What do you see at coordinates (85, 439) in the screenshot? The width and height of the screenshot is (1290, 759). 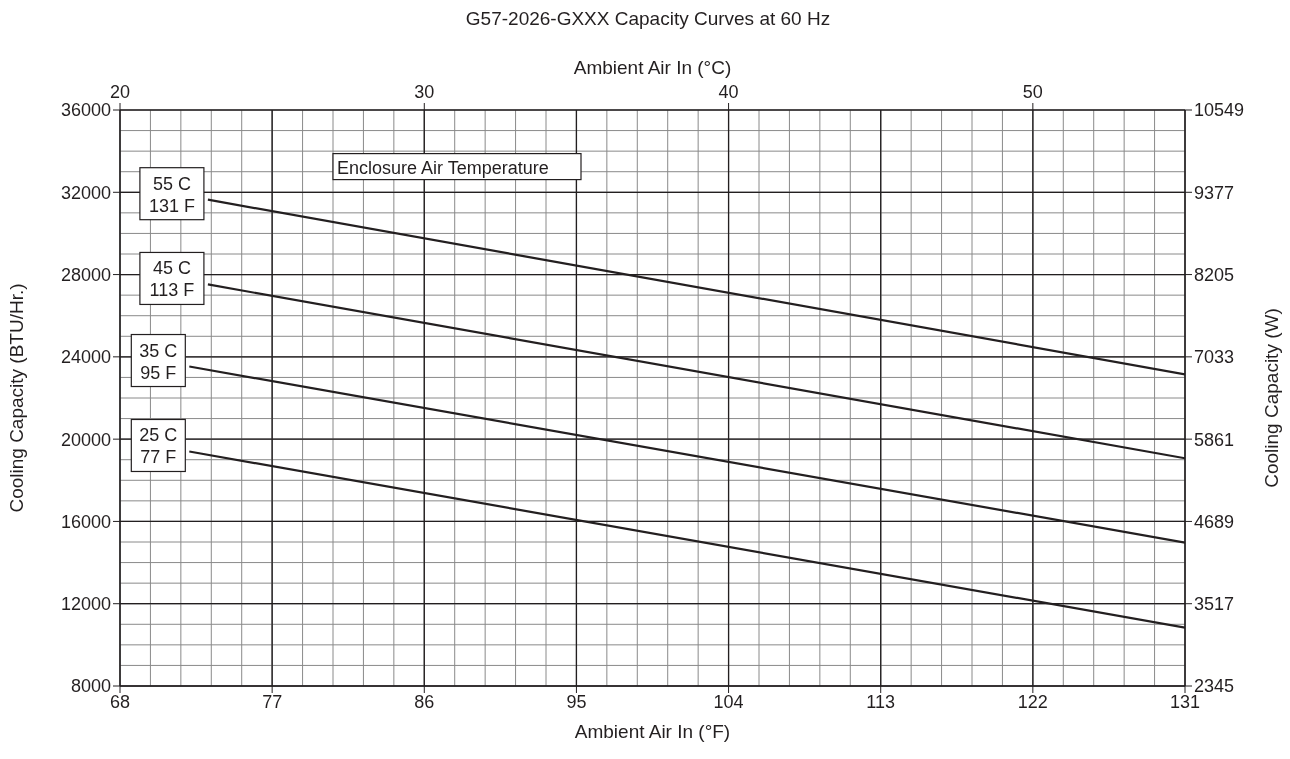 I see `y-tick-label: 20000` at bounding box center [85, 439].